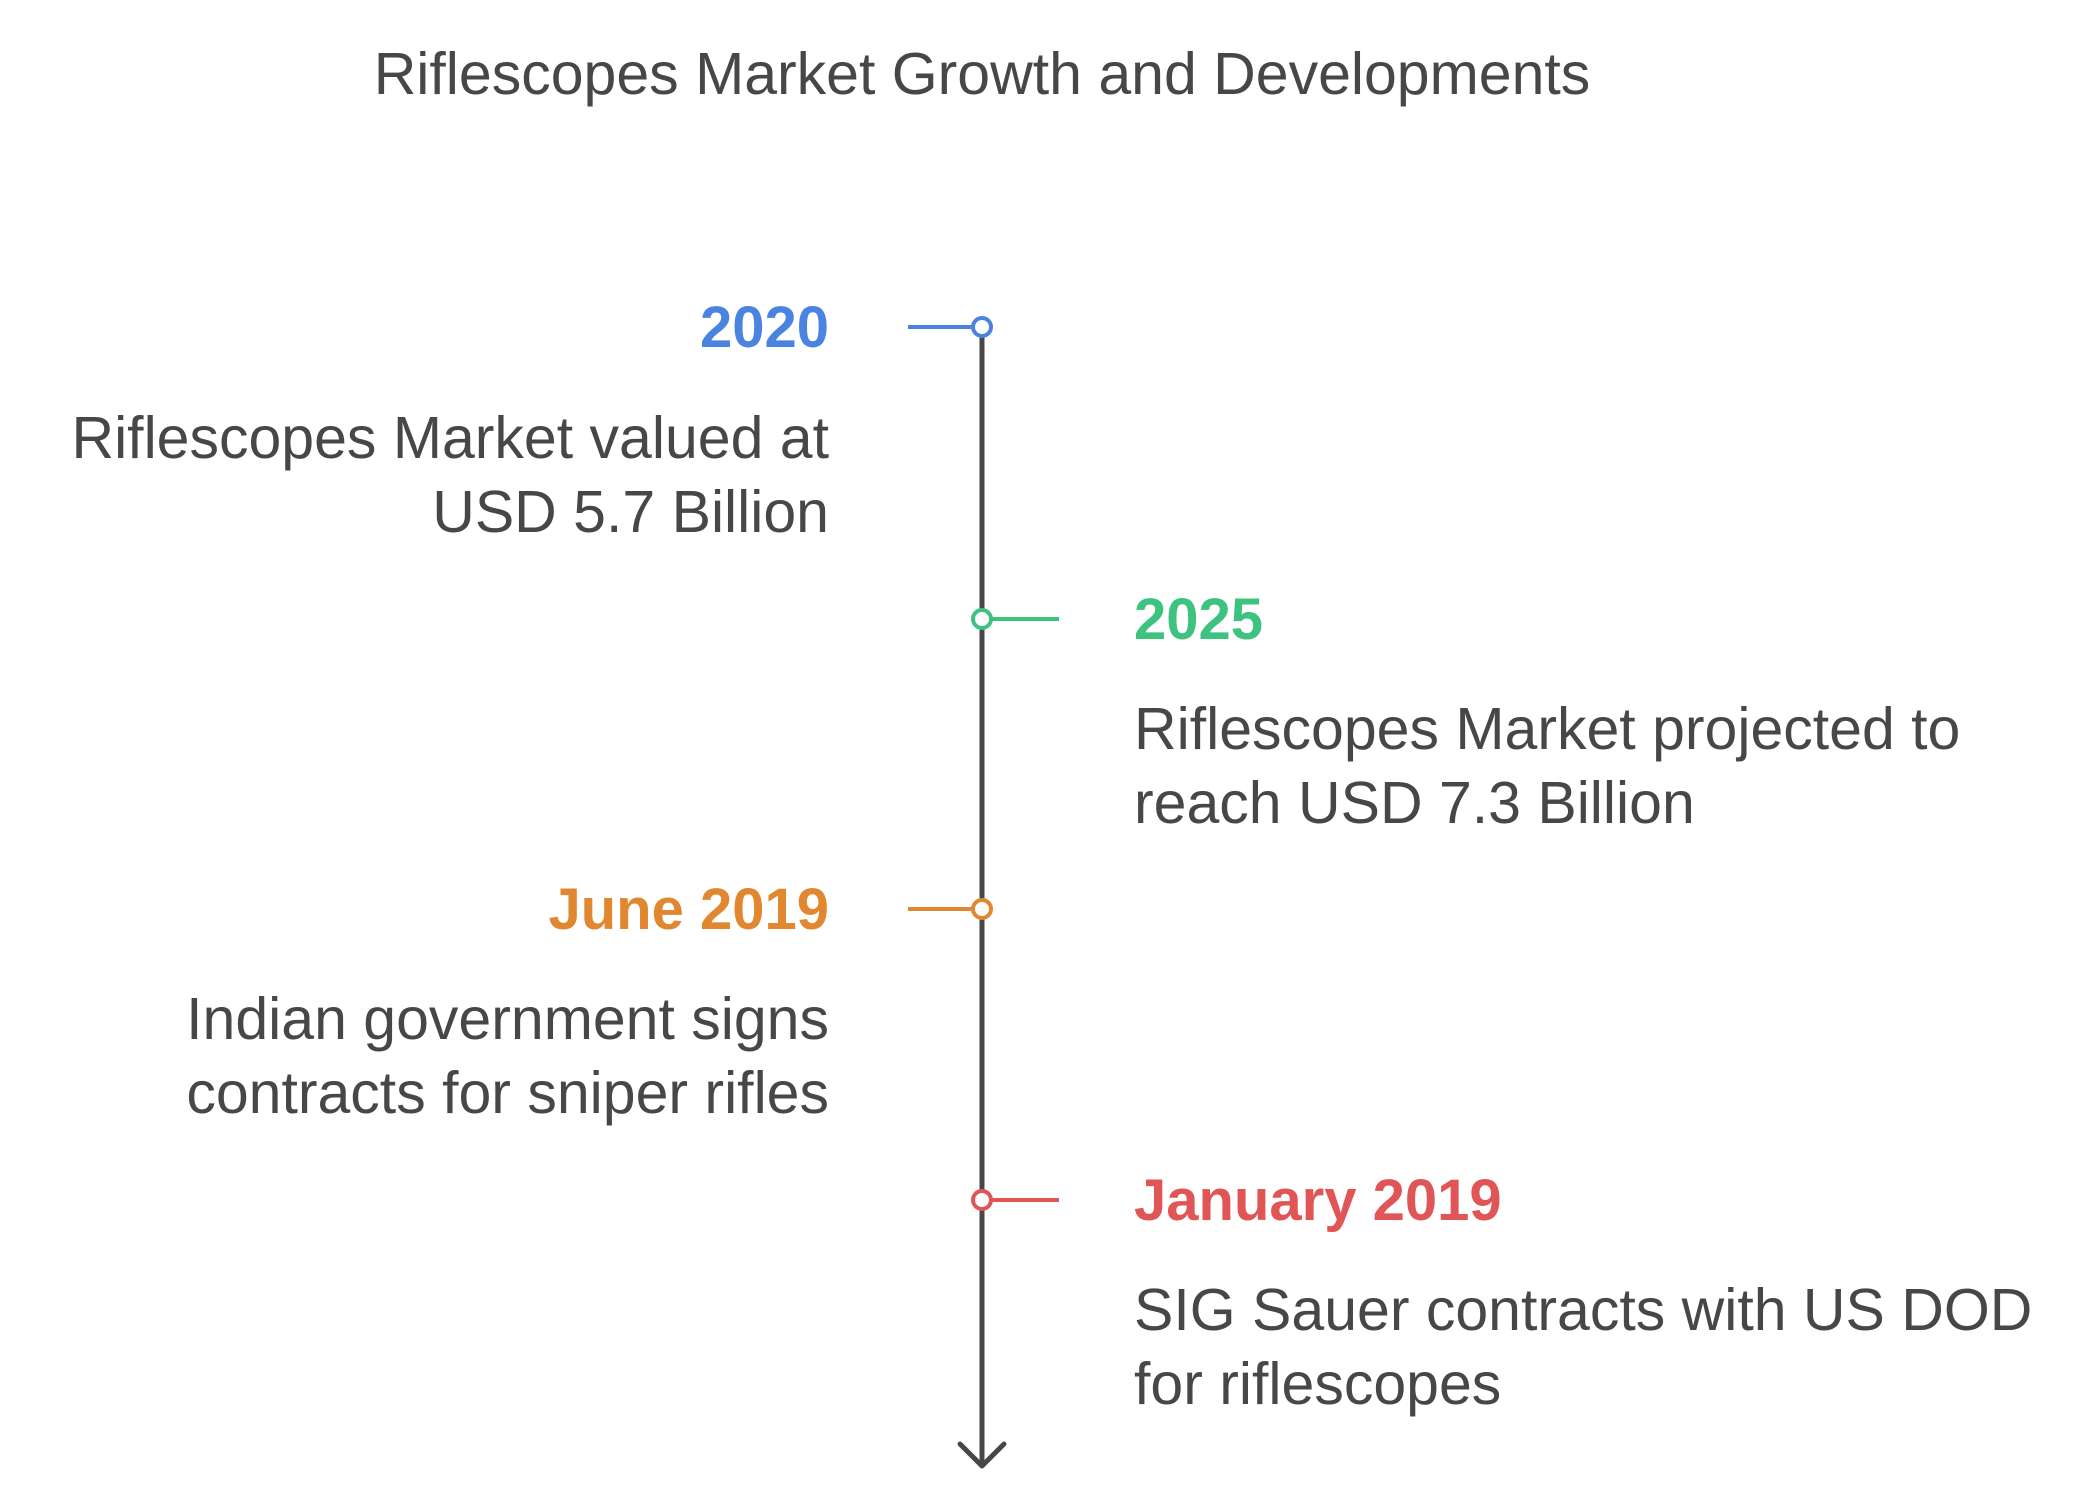 Image resolution: width=2088 pixels, height=1491 pixels. What do you see at coordinates (450, 438) in the screenshot?
I see `event-1-description-line: Riflescopes Market valued at` at bounding box center [450, 438].